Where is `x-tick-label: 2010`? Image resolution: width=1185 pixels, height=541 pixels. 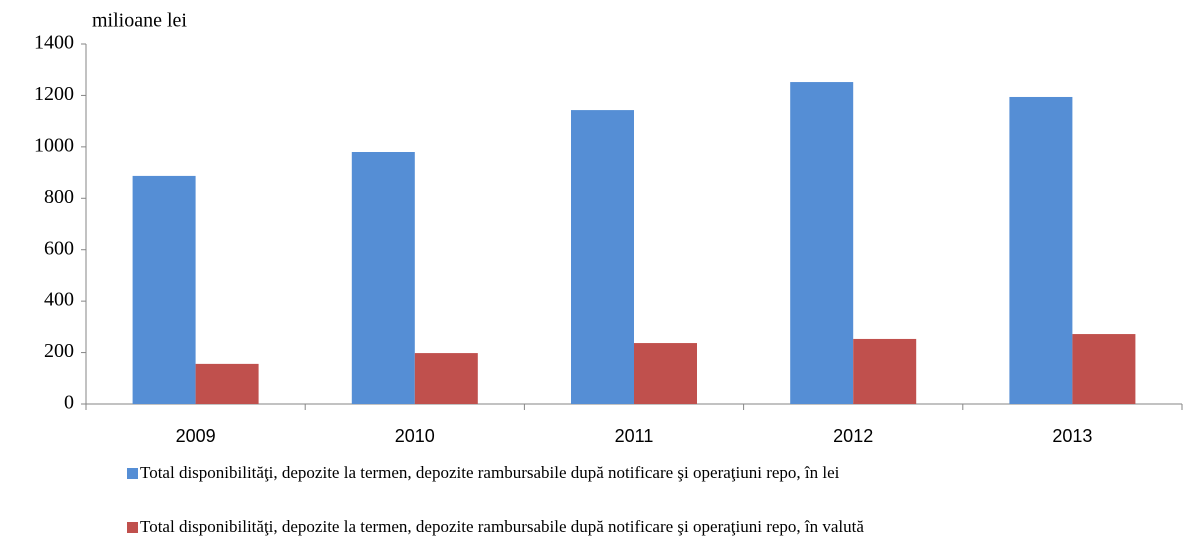 x-tick-label: 2010 is located at coordinates (415, 436).